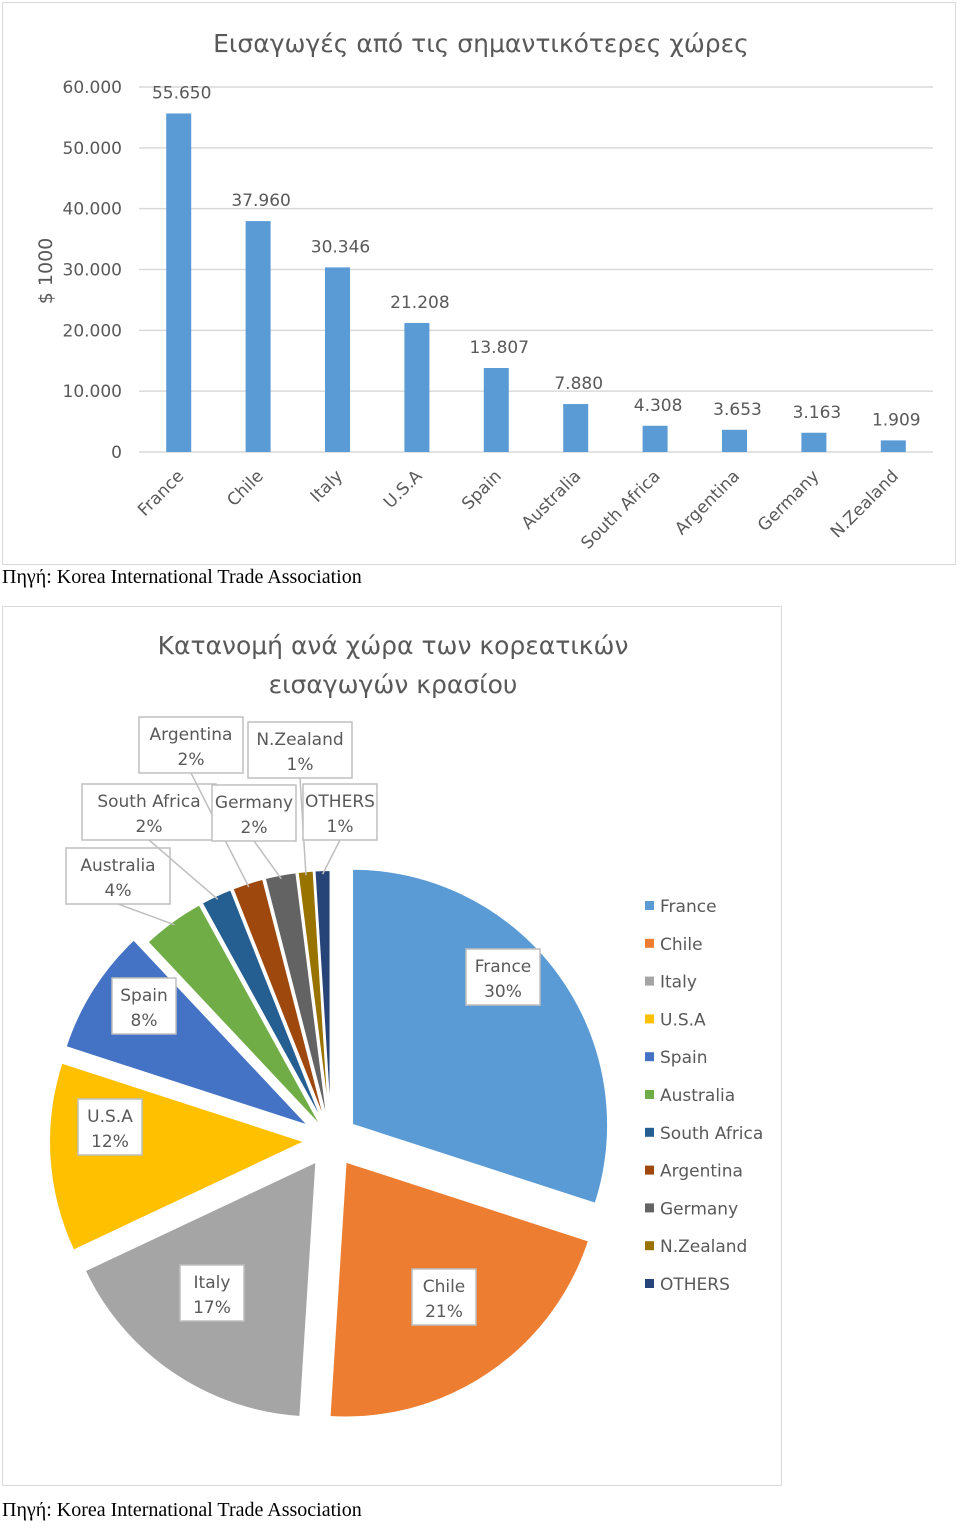 This screenshot has width=960, height=1528. What do you see at coordinates (499, 348) in the screenshot?
I see `bar-value-label: 13.807` at bounding box center [499, 348].